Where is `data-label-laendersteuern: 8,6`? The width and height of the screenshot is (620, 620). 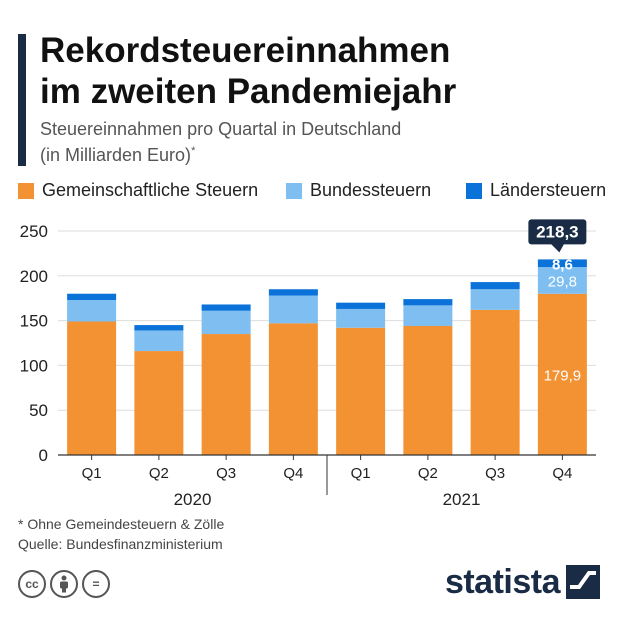 data-label-laendersteuern: 8,6 is located at coordinates (562, 264).